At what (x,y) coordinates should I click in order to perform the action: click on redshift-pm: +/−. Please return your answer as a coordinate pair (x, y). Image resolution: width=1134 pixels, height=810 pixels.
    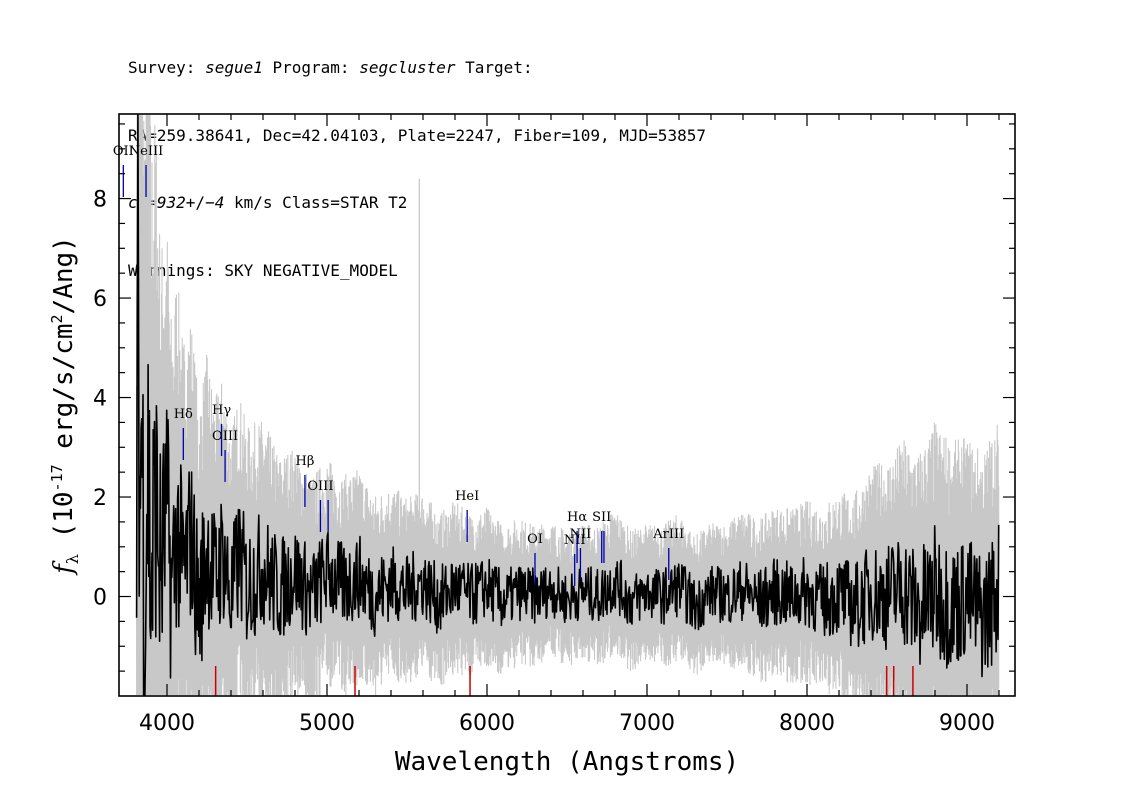
    Looking at the image, I should click on (200, 202).